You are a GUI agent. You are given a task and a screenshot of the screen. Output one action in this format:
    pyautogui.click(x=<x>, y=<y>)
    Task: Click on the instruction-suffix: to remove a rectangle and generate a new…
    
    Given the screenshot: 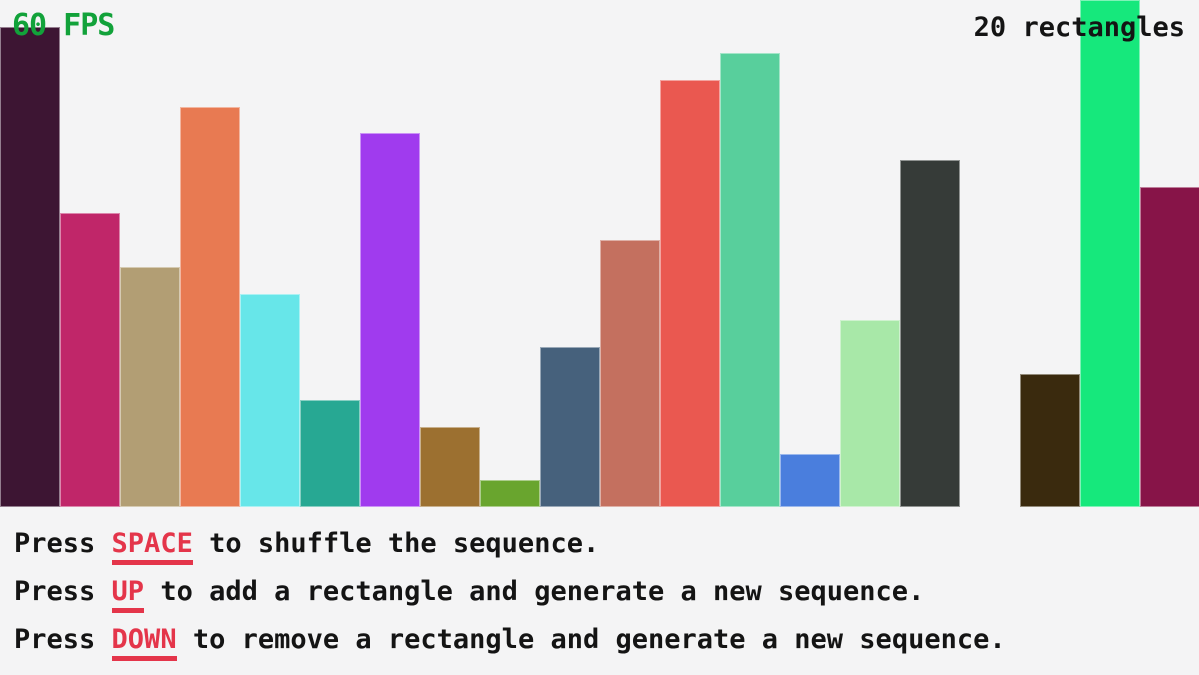 What is the action you would take?
    pyautogui.click(x=591, y=639)
    